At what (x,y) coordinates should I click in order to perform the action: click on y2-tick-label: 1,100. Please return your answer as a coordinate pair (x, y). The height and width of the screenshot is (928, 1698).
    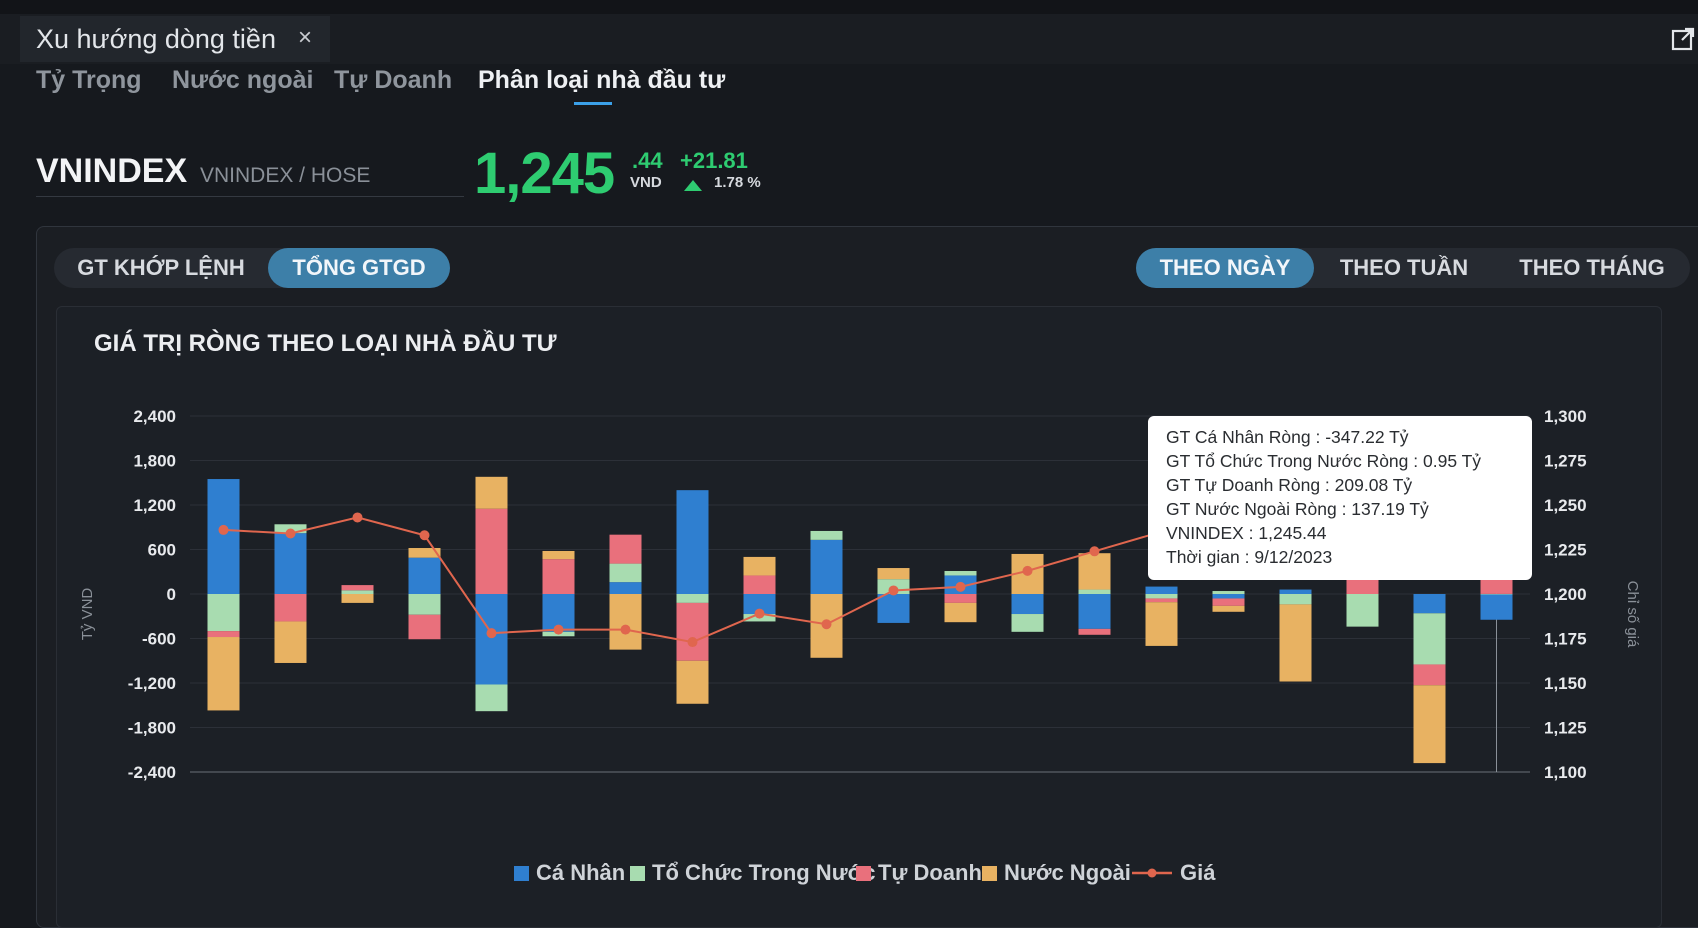
    Looking at the image, I should click on (1565, 772).